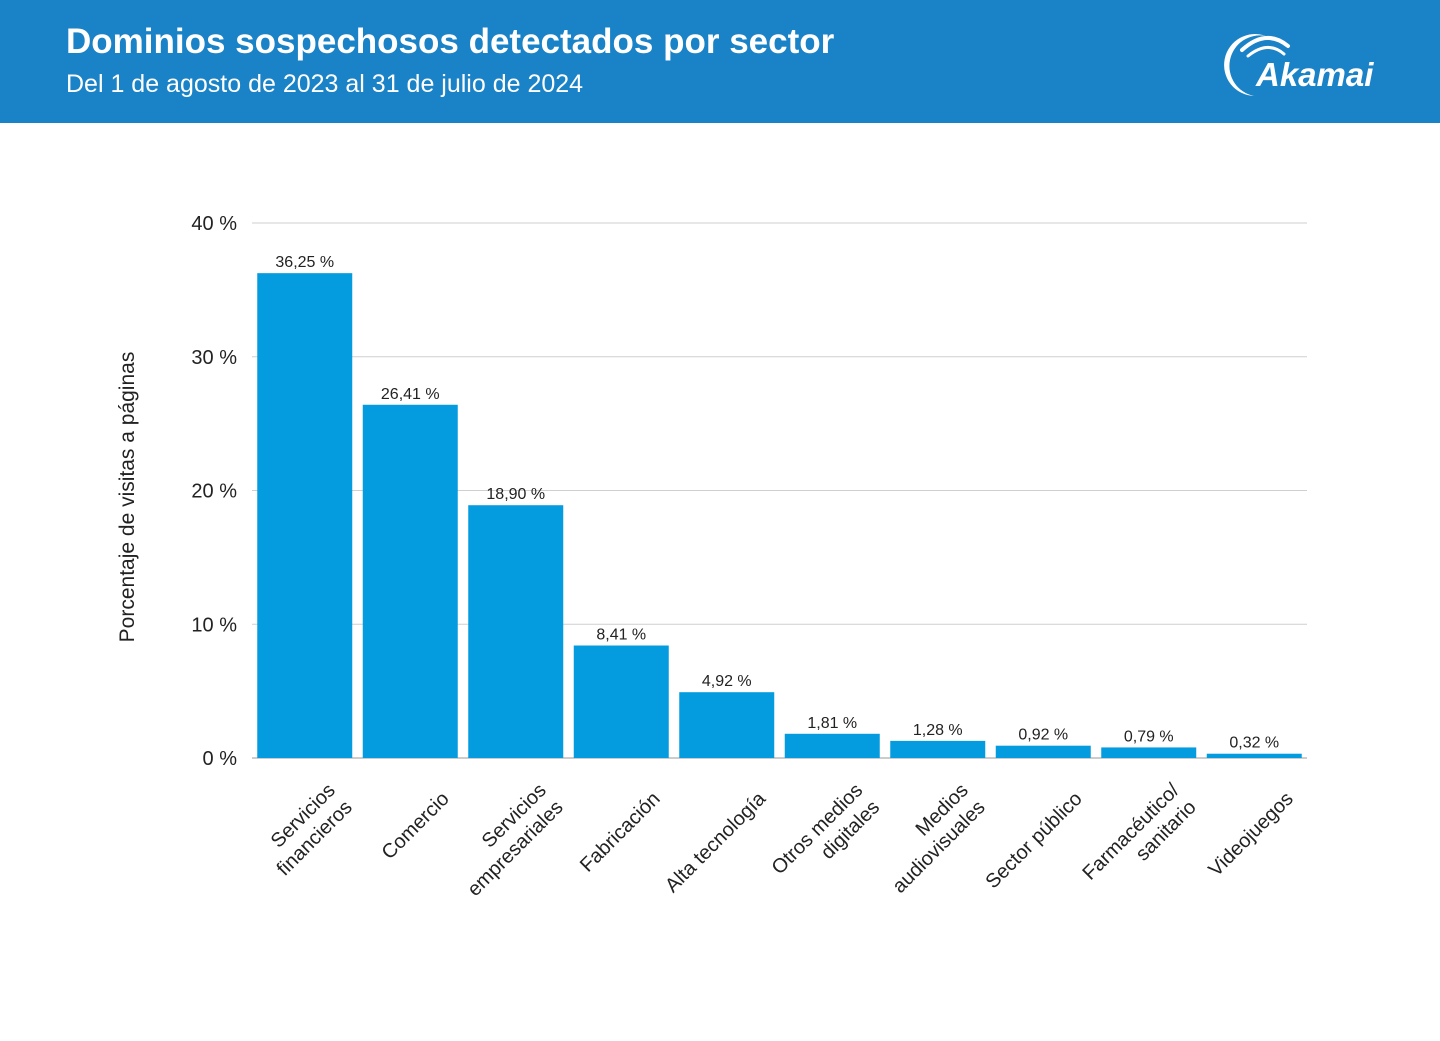  Describe the element at coordinates (214, 625) in the screenshot. I see `y-tick-label: 10 %` at that location.